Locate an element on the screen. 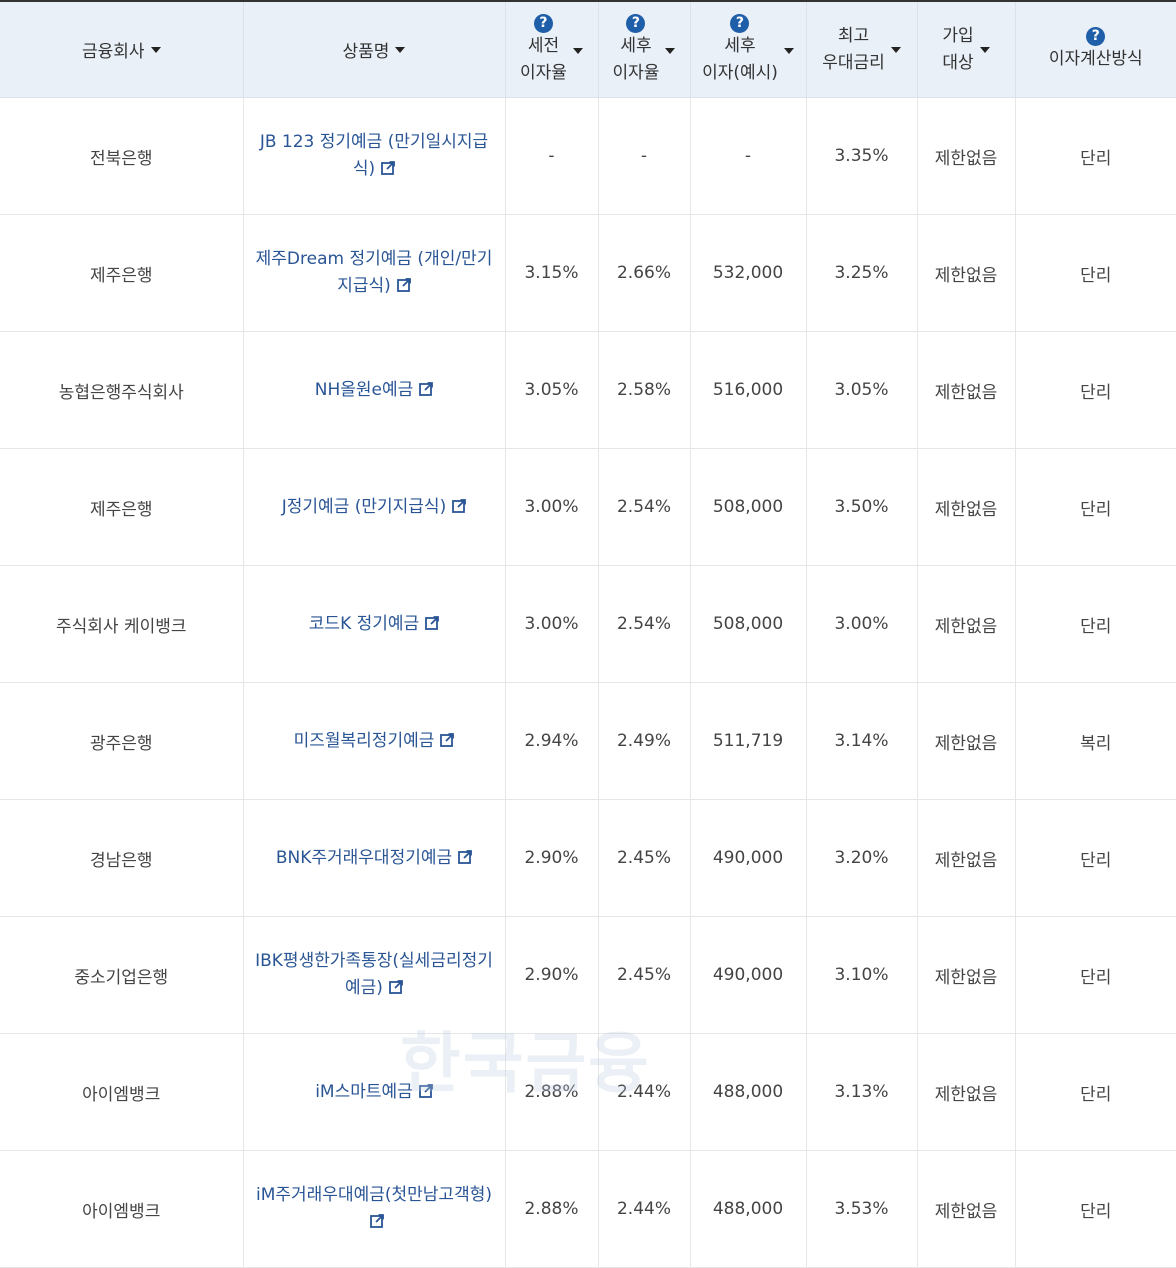 The height and width of the screenshot is (1268, 1176). product-name-line: 지급식) is located at coordinates (364, 286).